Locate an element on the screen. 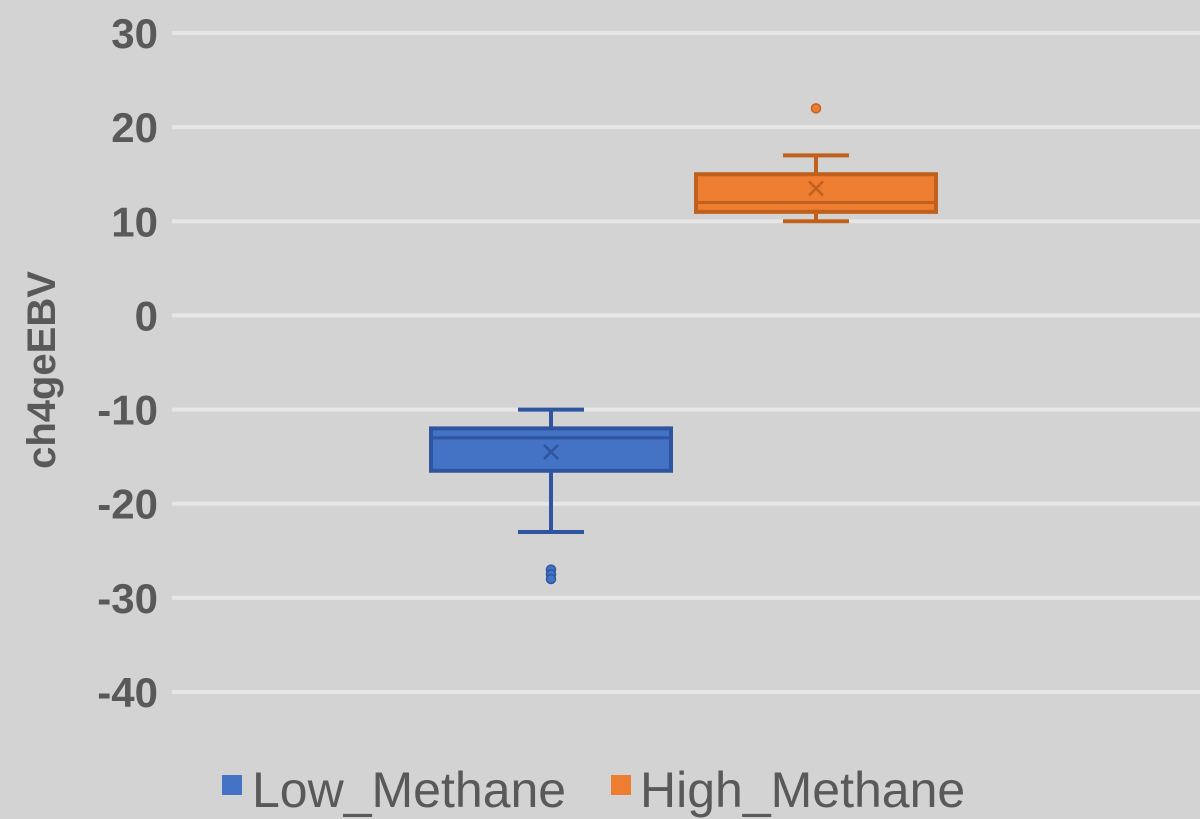  y-tick-label: 0 is located at coordinates (146, 315).